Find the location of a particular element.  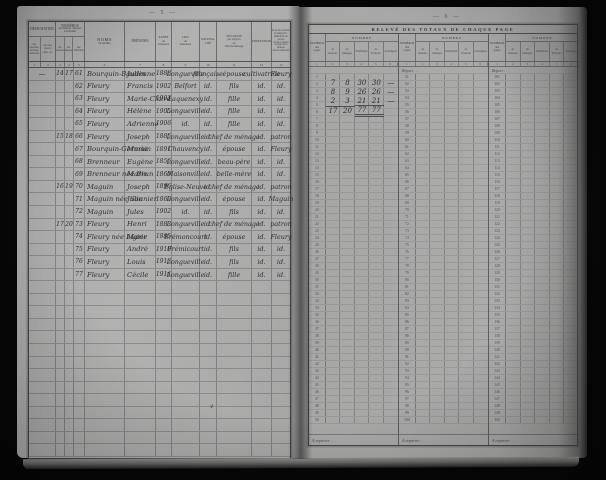

totals-row: 136 is located at coordinates (534, 322).